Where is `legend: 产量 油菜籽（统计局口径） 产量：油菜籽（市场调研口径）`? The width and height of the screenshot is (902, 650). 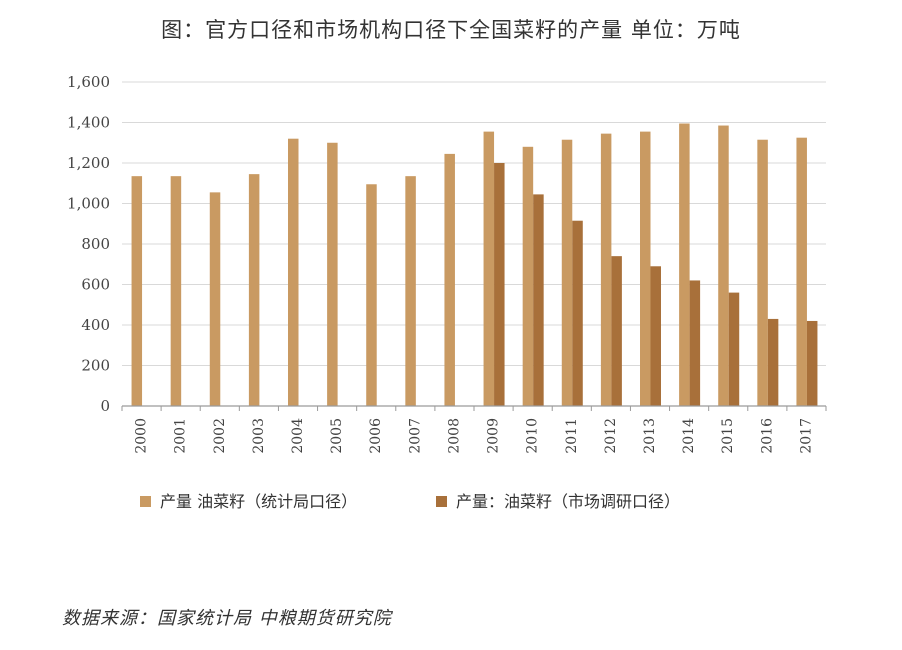
legend: 产量 油菜籽（统计局口径） 产量：油菜籽（市场调研口径） is located at coordinates (410, 501).